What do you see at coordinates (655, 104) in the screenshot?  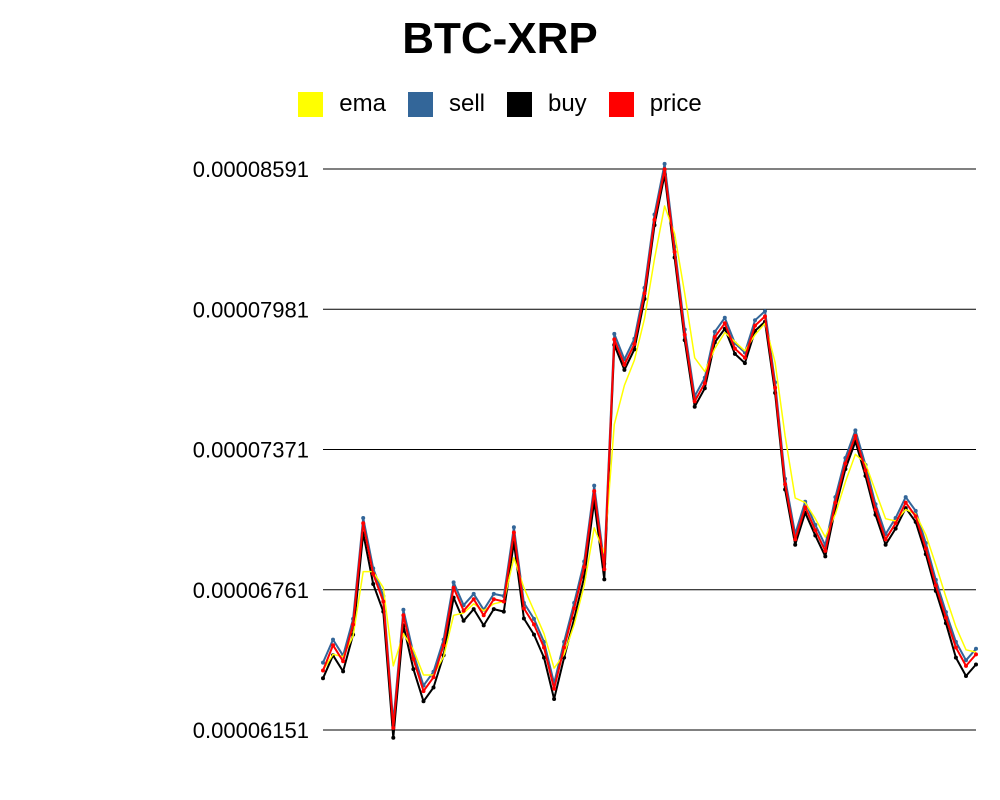 I see `legend-item-price: price` at bounding box center [655, 104].